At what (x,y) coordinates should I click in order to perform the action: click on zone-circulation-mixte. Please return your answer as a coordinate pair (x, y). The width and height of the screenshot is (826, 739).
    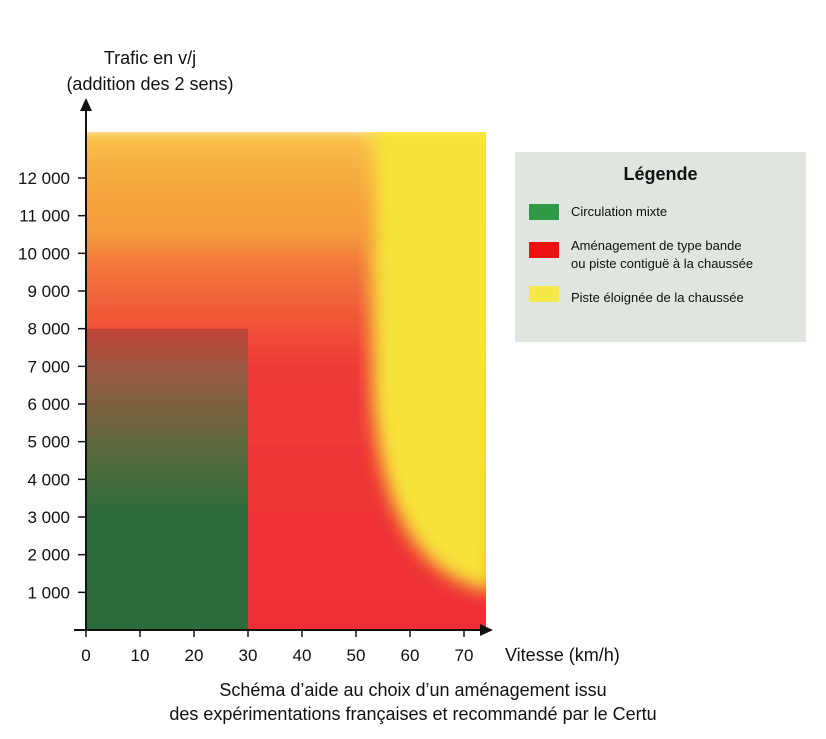
    Looking at the image, I should click on (167, 479).